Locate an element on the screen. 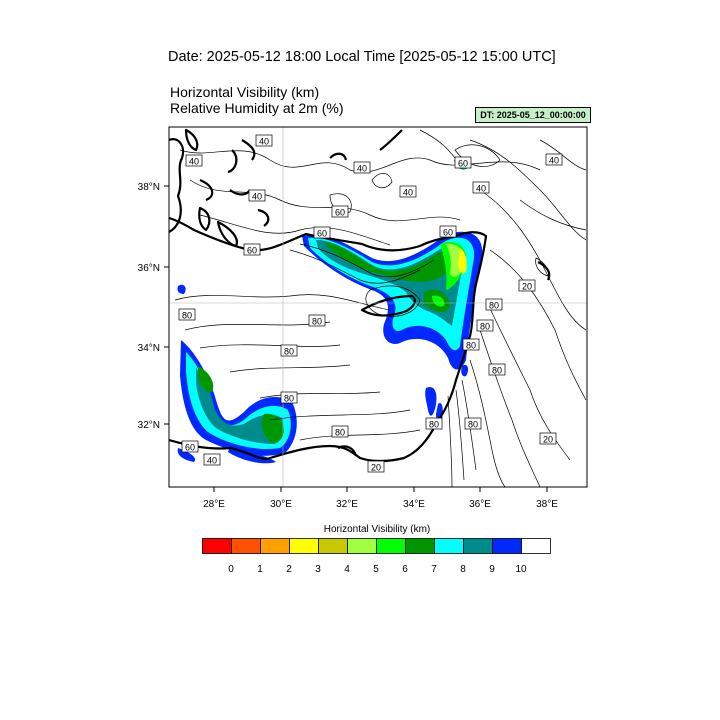 Image resolution: width=720 pixels, height=720 pixels. lon-tick-label: 34°E is located at coordinates (414, 504).